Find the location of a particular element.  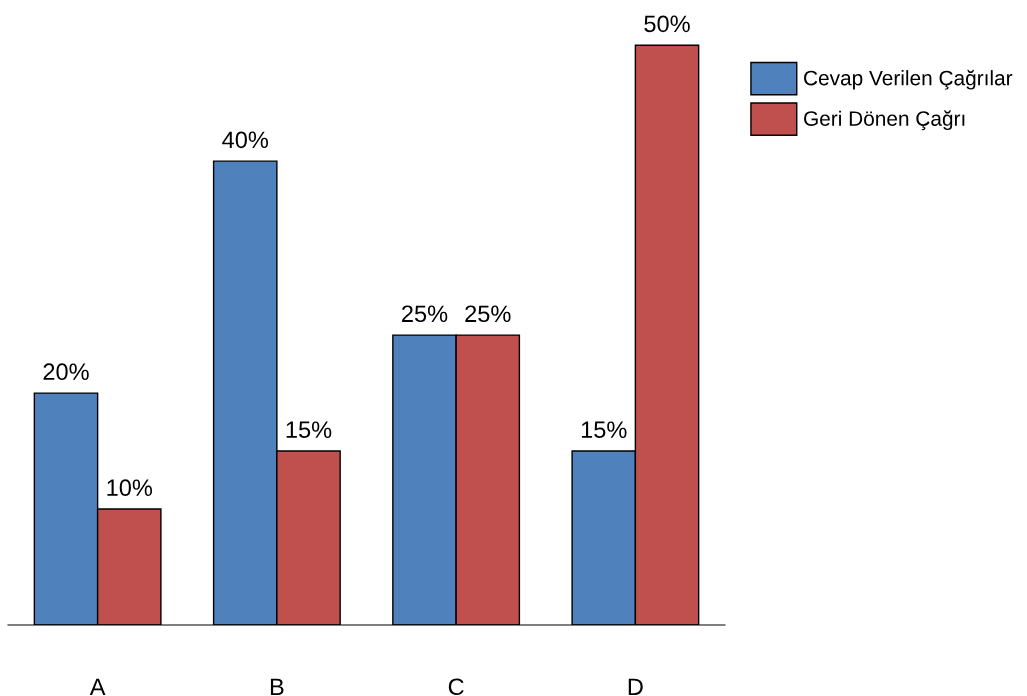

data-label: 40% is located at coordinates (245, 140).